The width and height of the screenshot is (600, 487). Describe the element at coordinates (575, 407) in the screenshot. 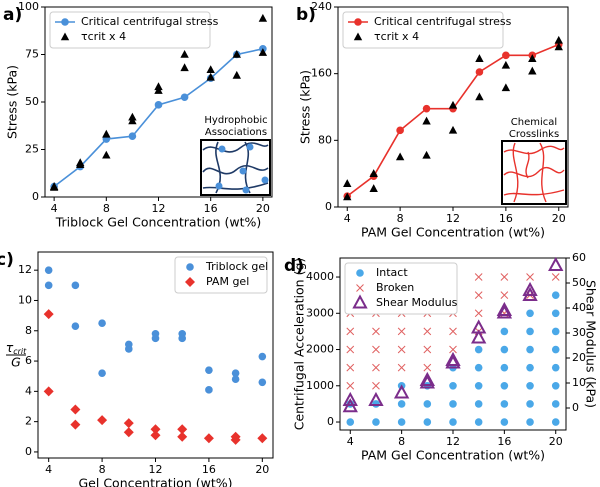

I see `y2-tick-label: 0` at that location.